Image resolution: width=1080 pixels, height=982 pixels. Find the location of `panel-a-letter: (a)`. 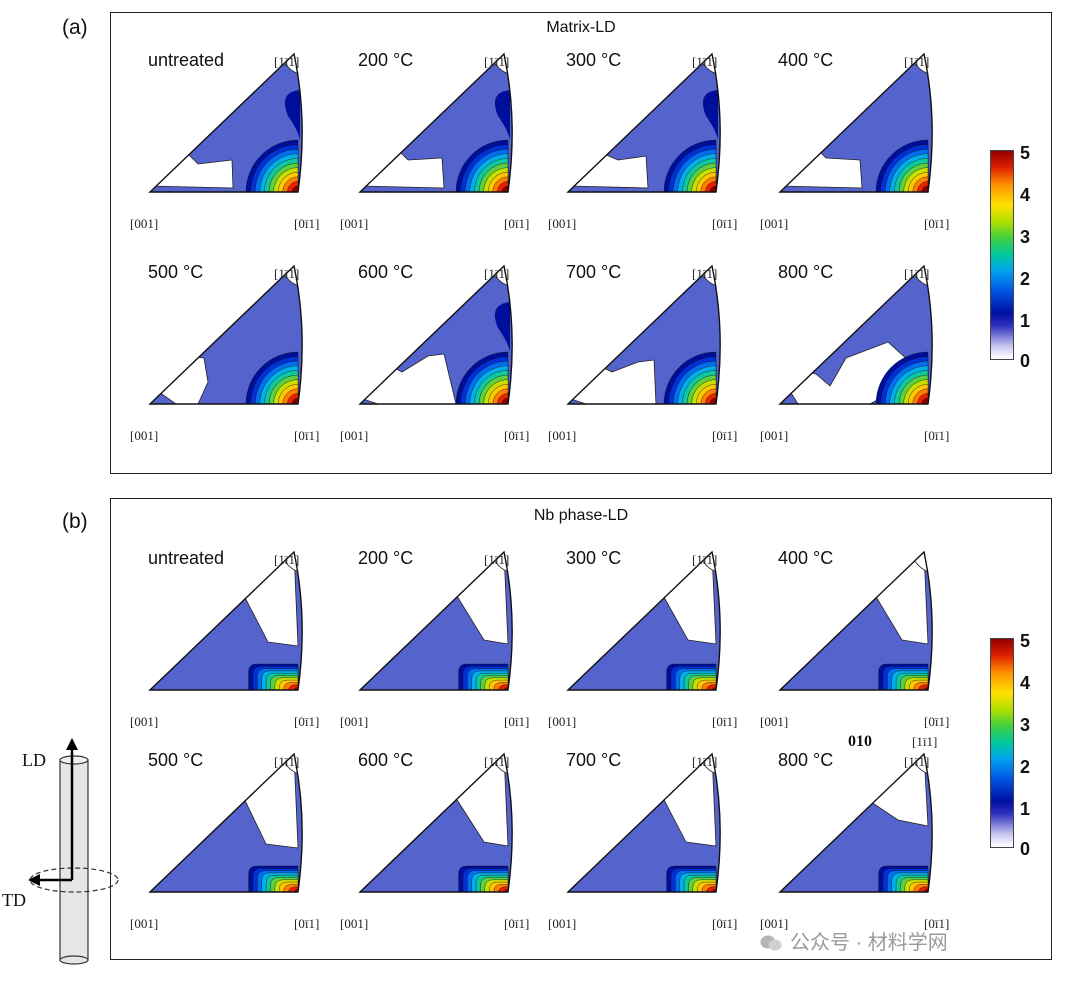

panel-a-letter: (a) is located at coordinates (75, 27).